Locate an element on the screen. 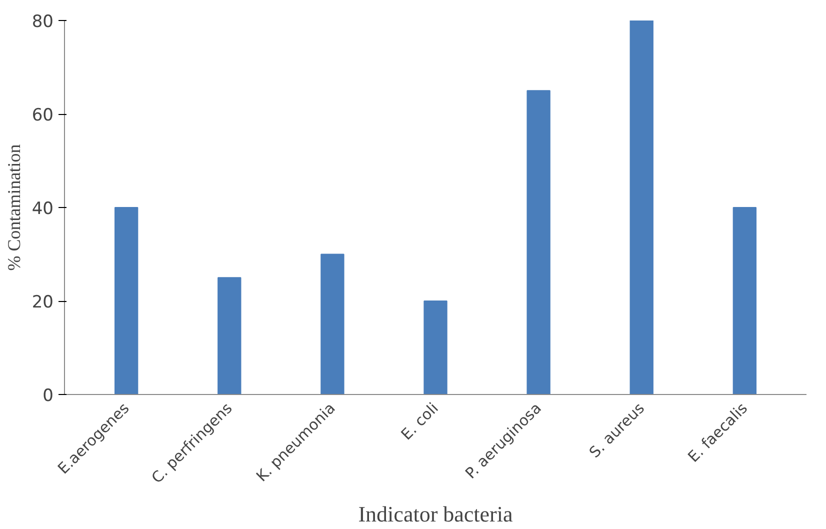 This screenshot has height=529, width=826. y-tick-label: 40 is located at coordinates (43, 209).